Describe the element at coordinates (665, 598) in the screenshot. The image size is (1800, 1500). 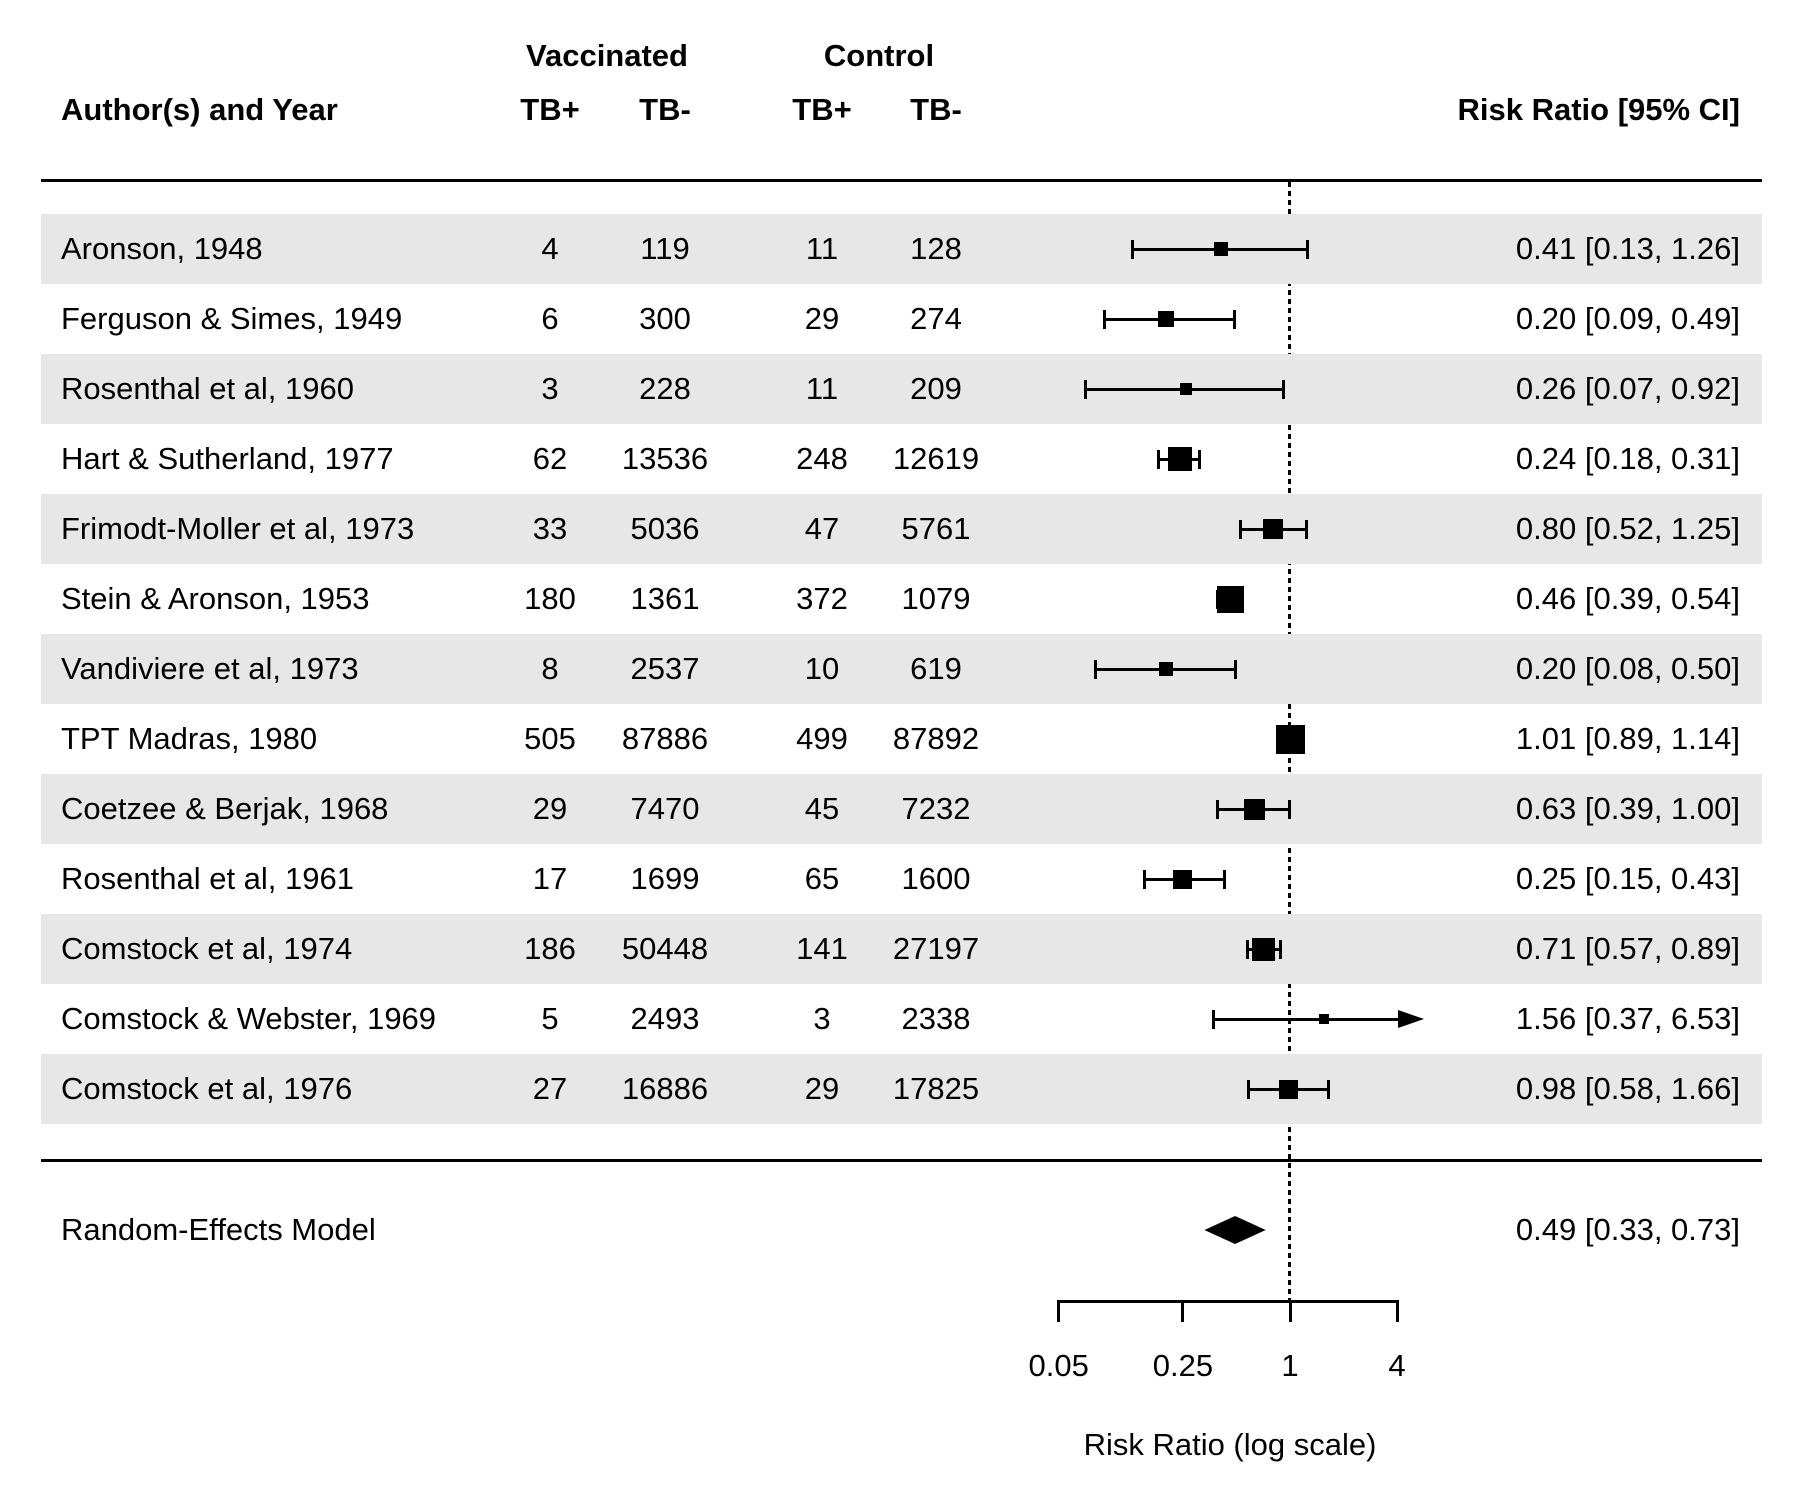
I see `vaccinated-tb-neg-count: 1361` at that location.